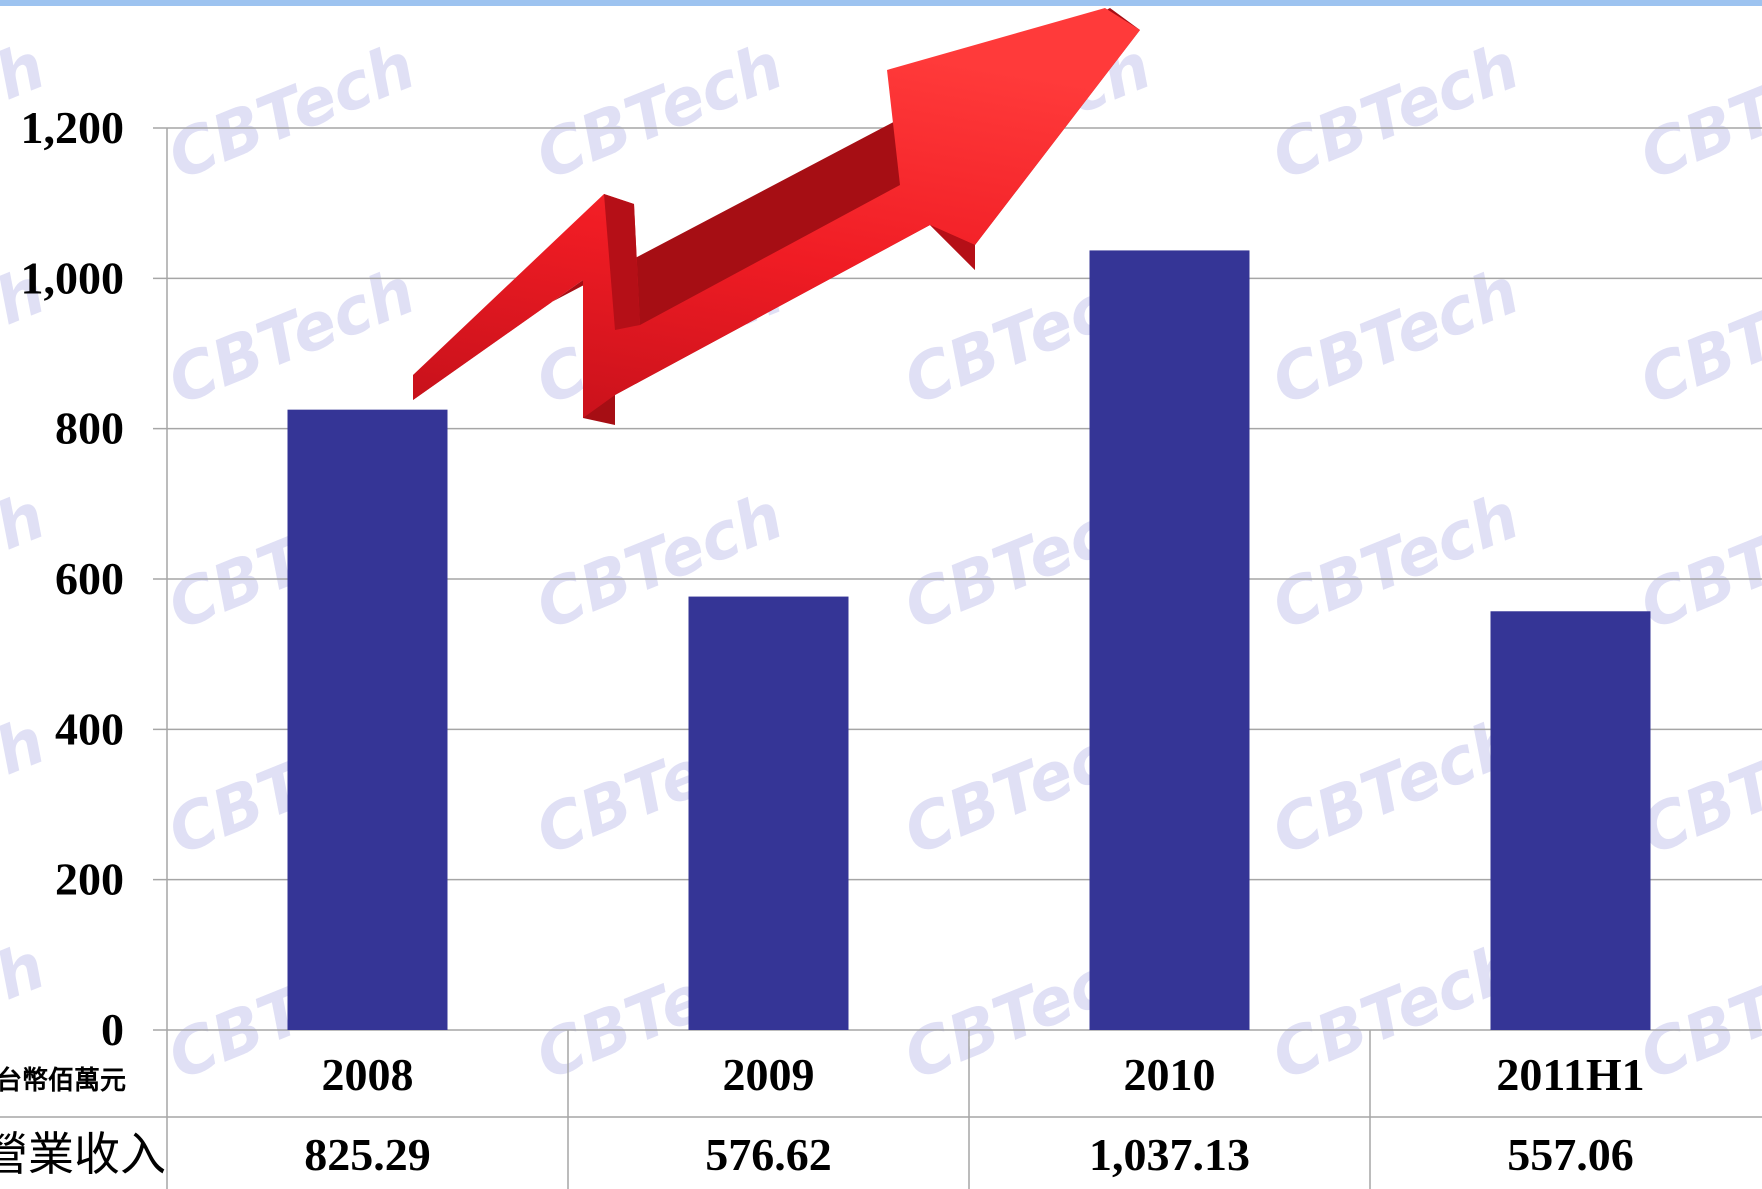 The width and height of the screenshot is (1762, 1189). Describe the element at coordinates (1170, 1074) in the screenshot. I see `x-category-label: 2010` at that location.